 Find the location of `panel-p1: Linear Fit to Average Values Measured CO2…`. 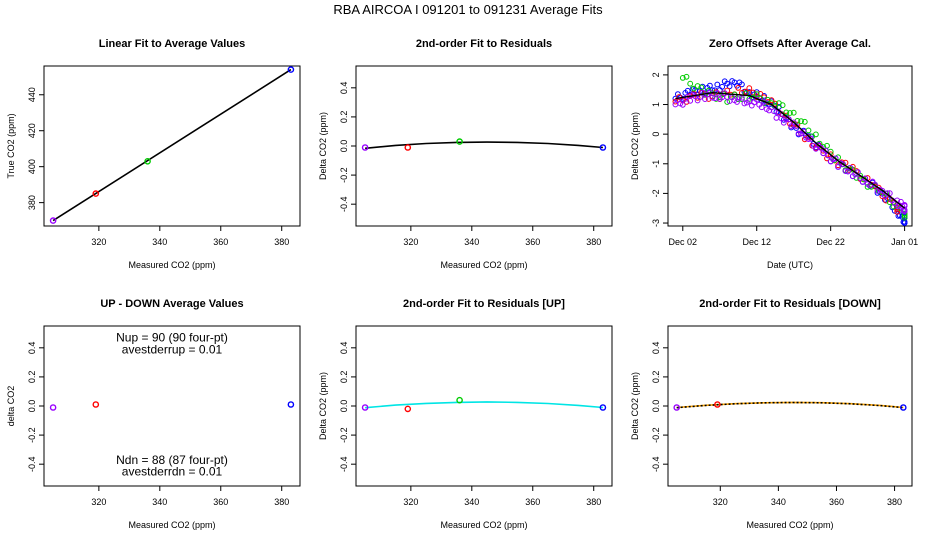

panel-p1: Linear Fit to Average Values Measured CO2… is located at coordinates (153, 154).